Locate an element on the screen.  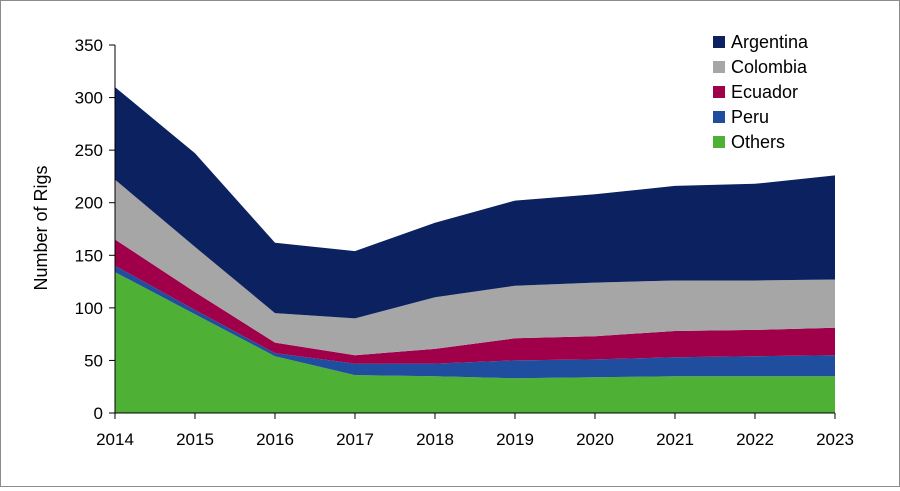
y-tick-label: 250 is located at coordinates (89, 150).